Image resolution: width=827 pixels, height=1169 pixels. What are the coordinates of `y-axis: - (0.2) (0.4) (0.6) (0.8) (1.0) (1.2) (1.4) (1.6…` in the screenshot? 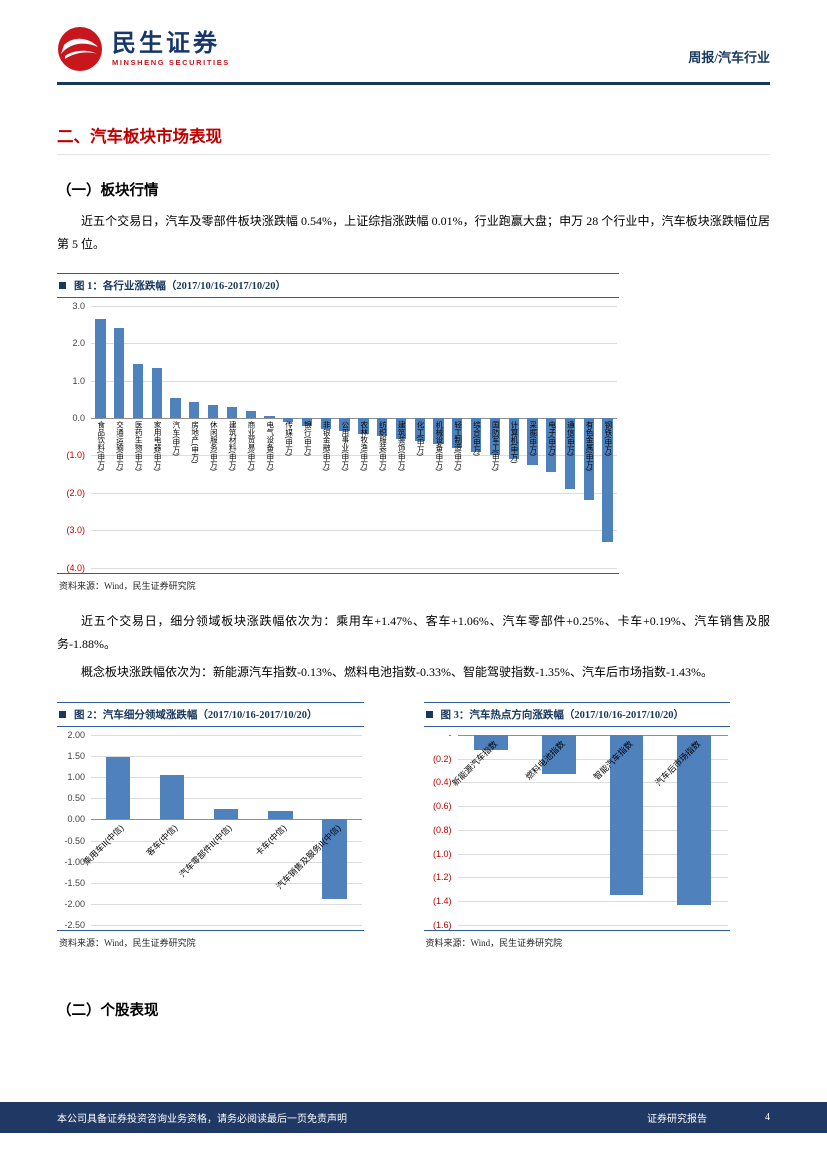 It's located at (440, 830).